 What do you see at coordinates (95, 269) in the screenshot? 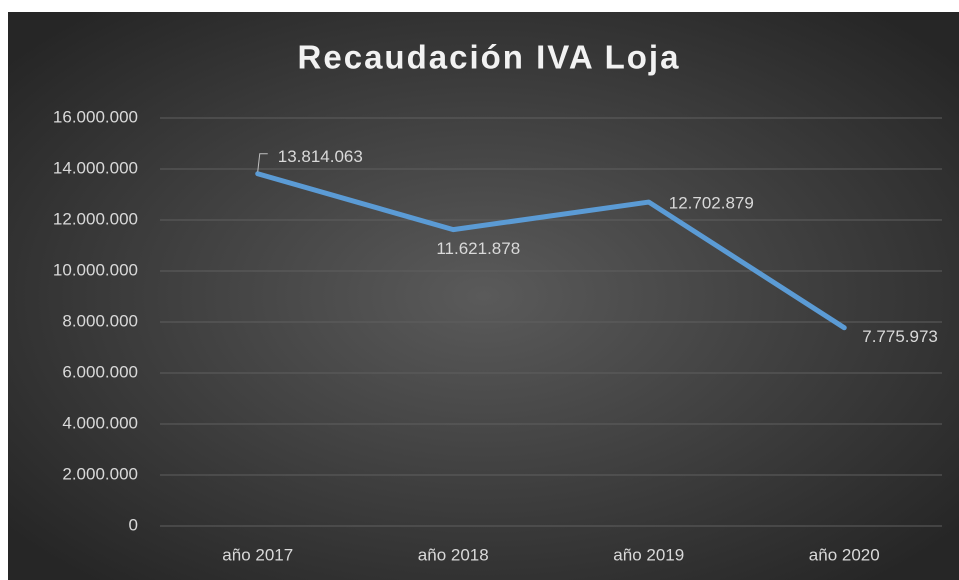
I see `y-tick-label: 10.000.000` at bounding box center [95, 269].